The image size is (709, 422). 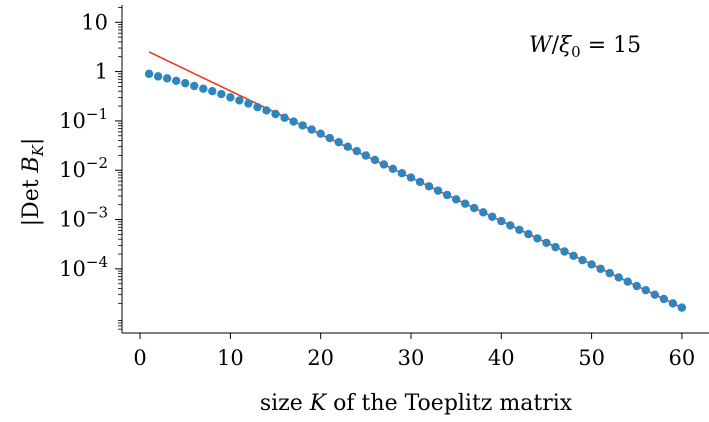 What do you see at coordinates (83, 119) in the screenshot?
I see `y-tick-label: 10⁻¹` at bounding box center [83, 119].